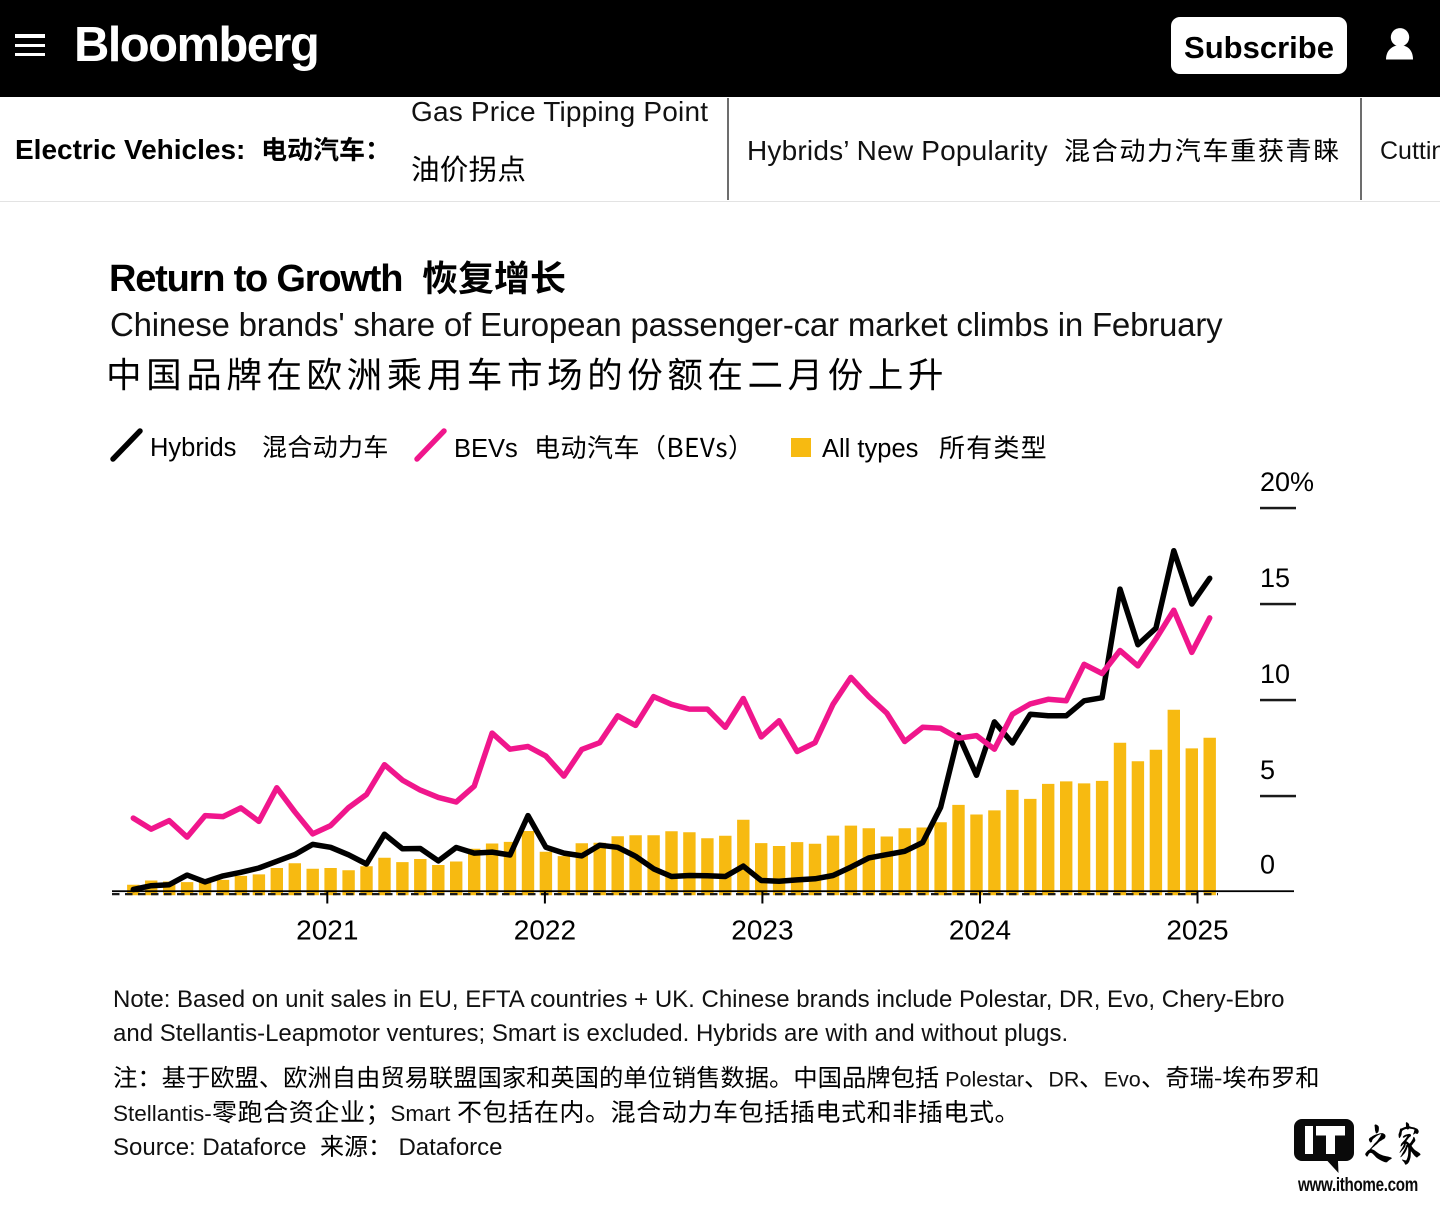  Describe the element at coordinates (980, 930) in the screenshot. I see `svg-text: 2024` at that location.